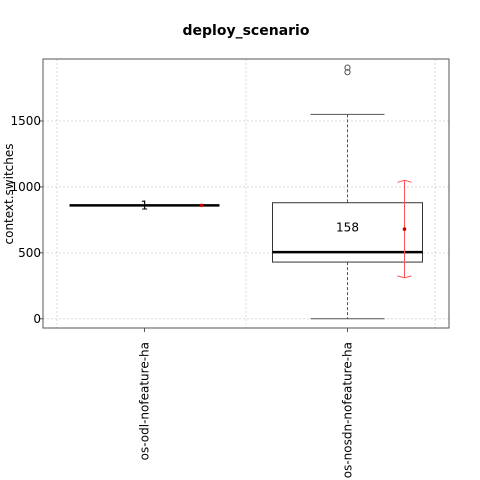 The image size is (480, 480). I want to click on y-tick-label: 0, so click(37, 319).